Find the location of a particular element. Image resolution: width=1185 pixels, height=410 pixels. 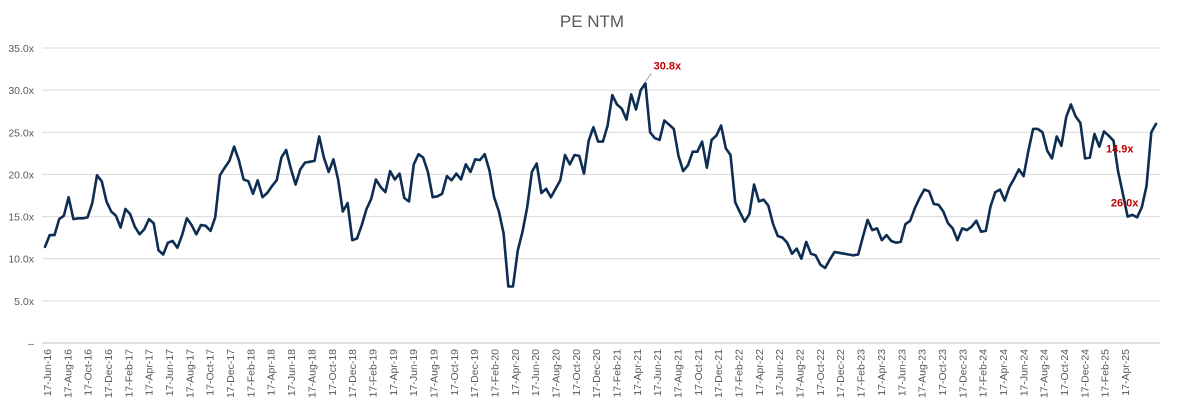

y-tick-label: 10.0x is located at coordinates (21, 260).